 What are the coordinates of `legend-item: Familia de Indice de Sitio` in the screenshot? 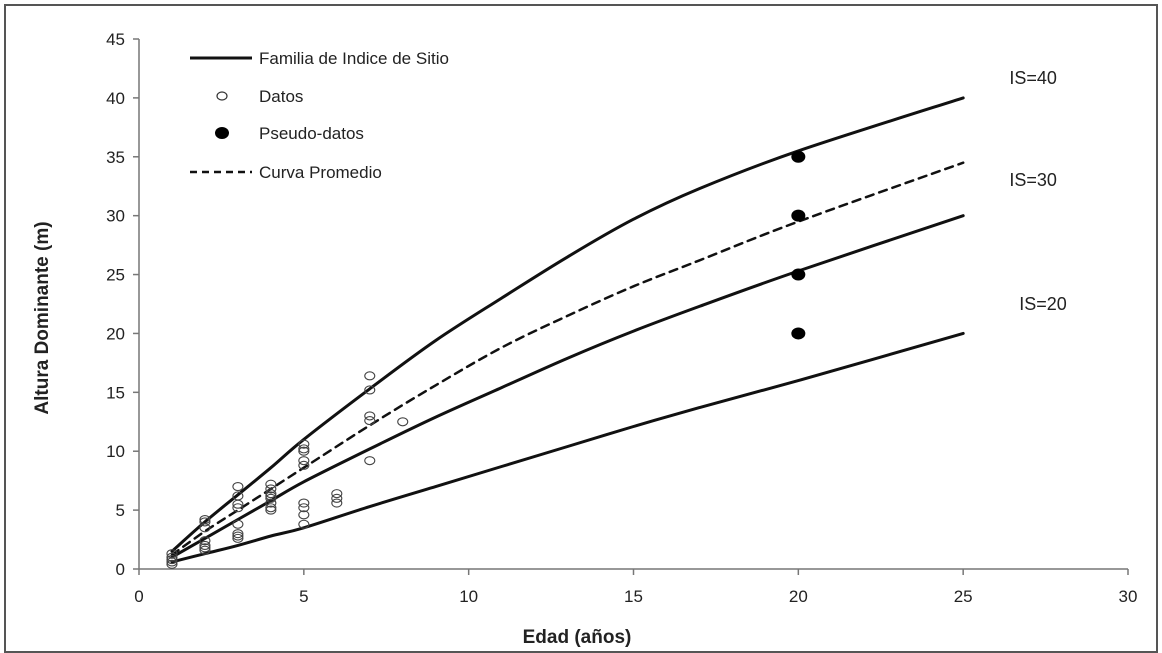 It's located at (319, 58).